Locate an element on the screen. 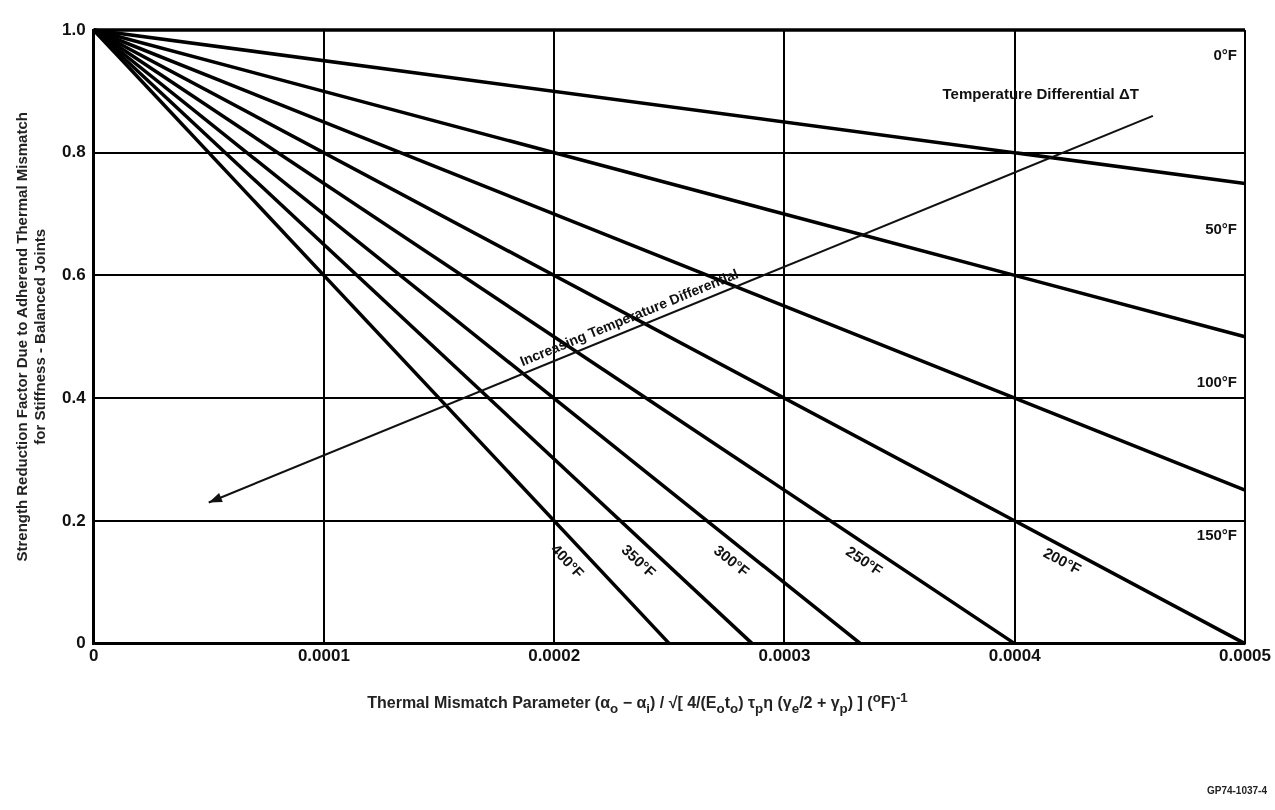 This screenshot has width=1275, height=810. text: 100°F is located at coordinates (1216, 381).